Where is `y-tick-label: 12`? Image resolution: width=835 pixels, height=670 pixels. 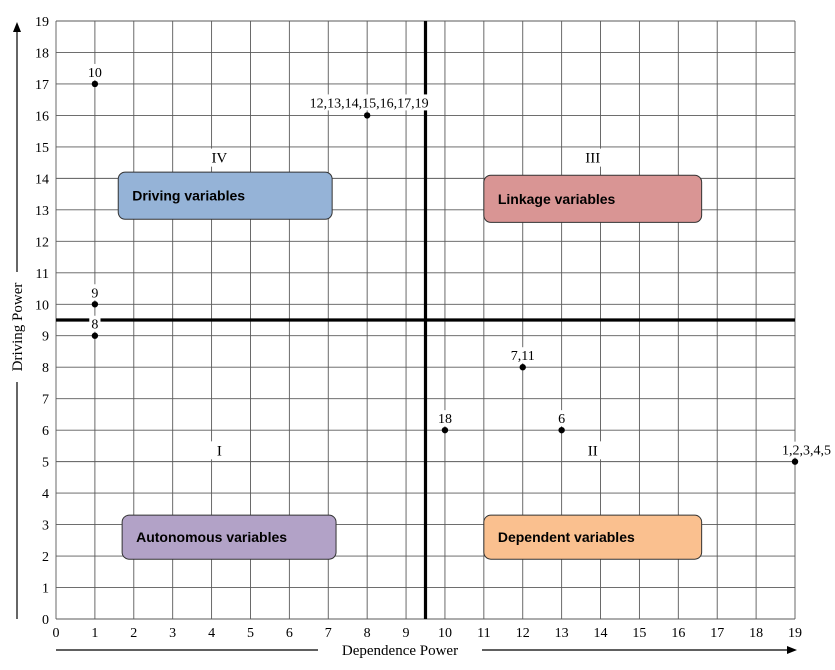 y-tick-label: 12 is located at coordinates (42, 242).